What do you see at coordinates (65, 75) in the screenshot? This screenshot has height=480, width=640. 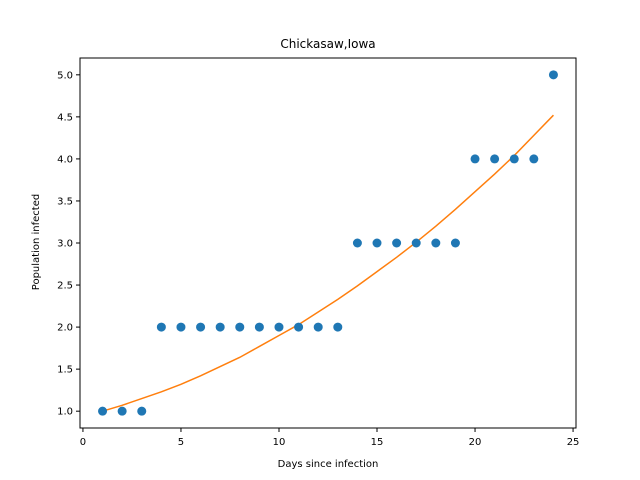 I see `y-tick-label: 5.0` at bounding box center [65, 75].